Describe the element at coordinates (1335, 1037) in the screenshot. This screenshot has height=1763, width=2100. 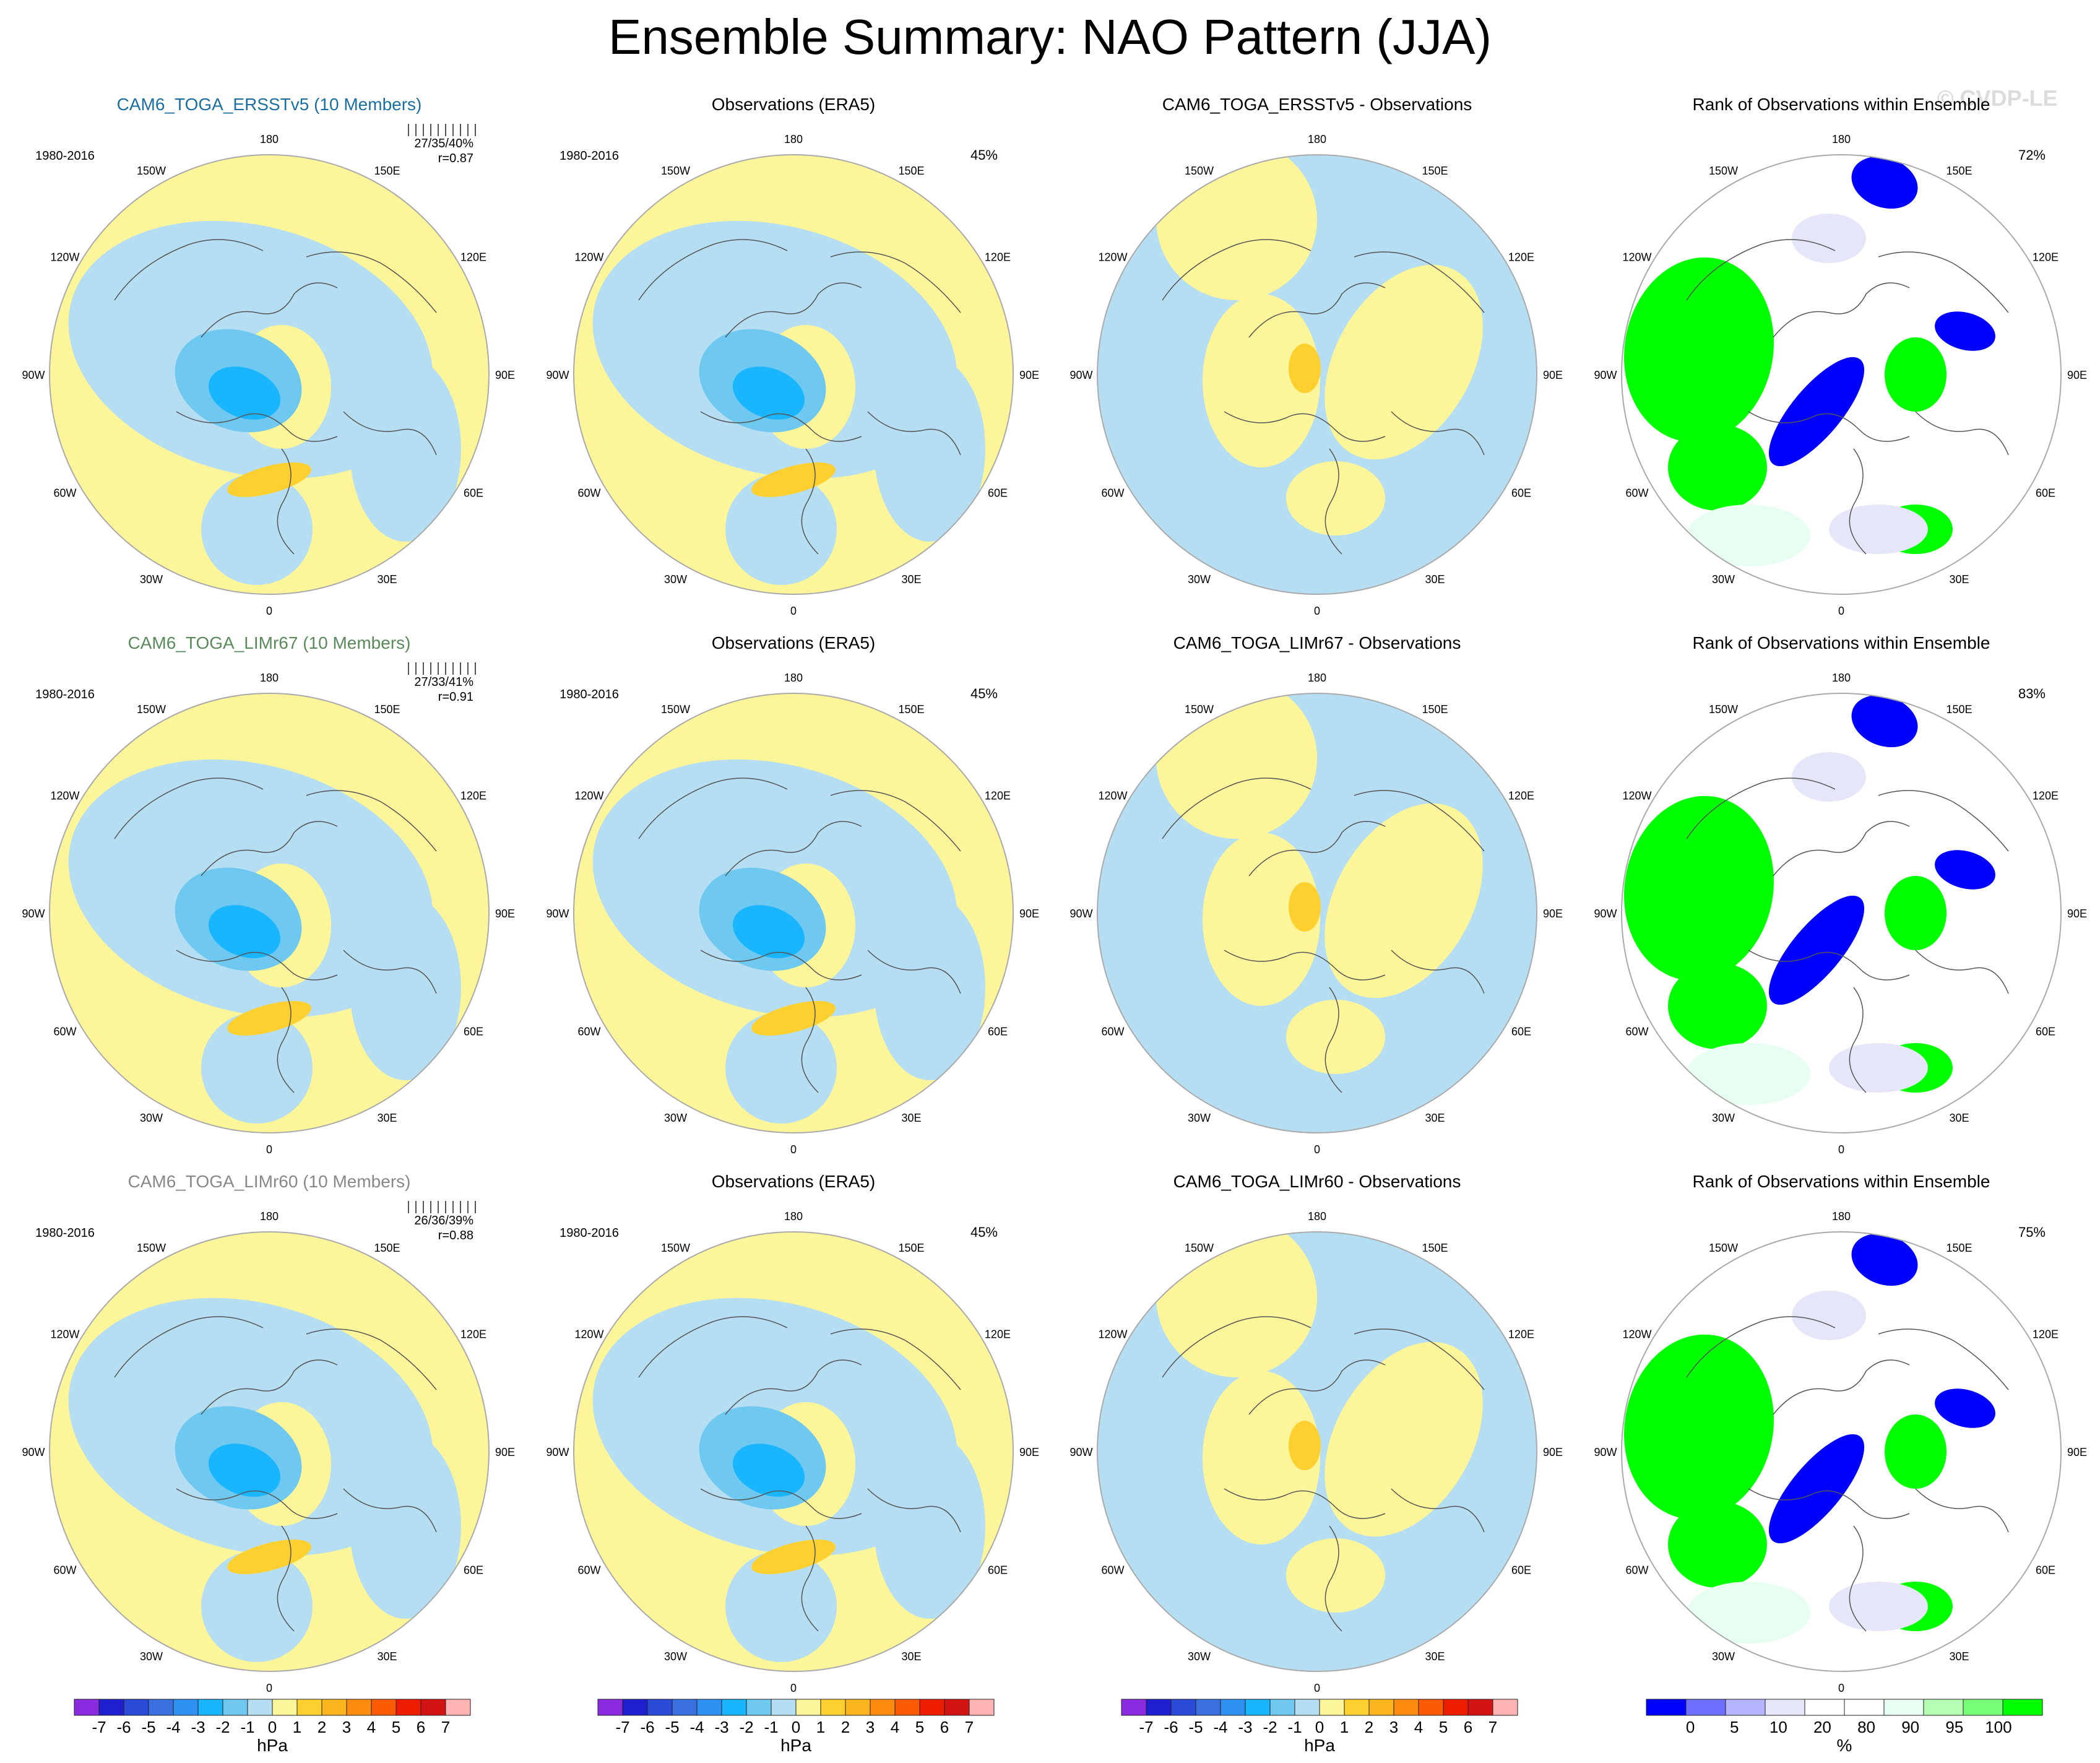
I see `positive-area` at that location.